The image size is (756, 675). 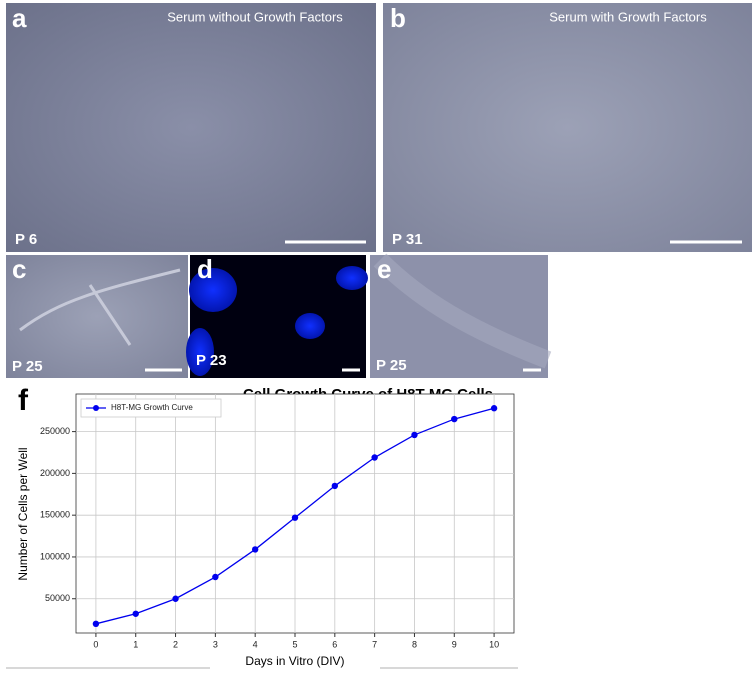 What do you see at coordinates (384, 269) in the screenshot?
I see `panel-letter: e` at bounding box center [384, 269].